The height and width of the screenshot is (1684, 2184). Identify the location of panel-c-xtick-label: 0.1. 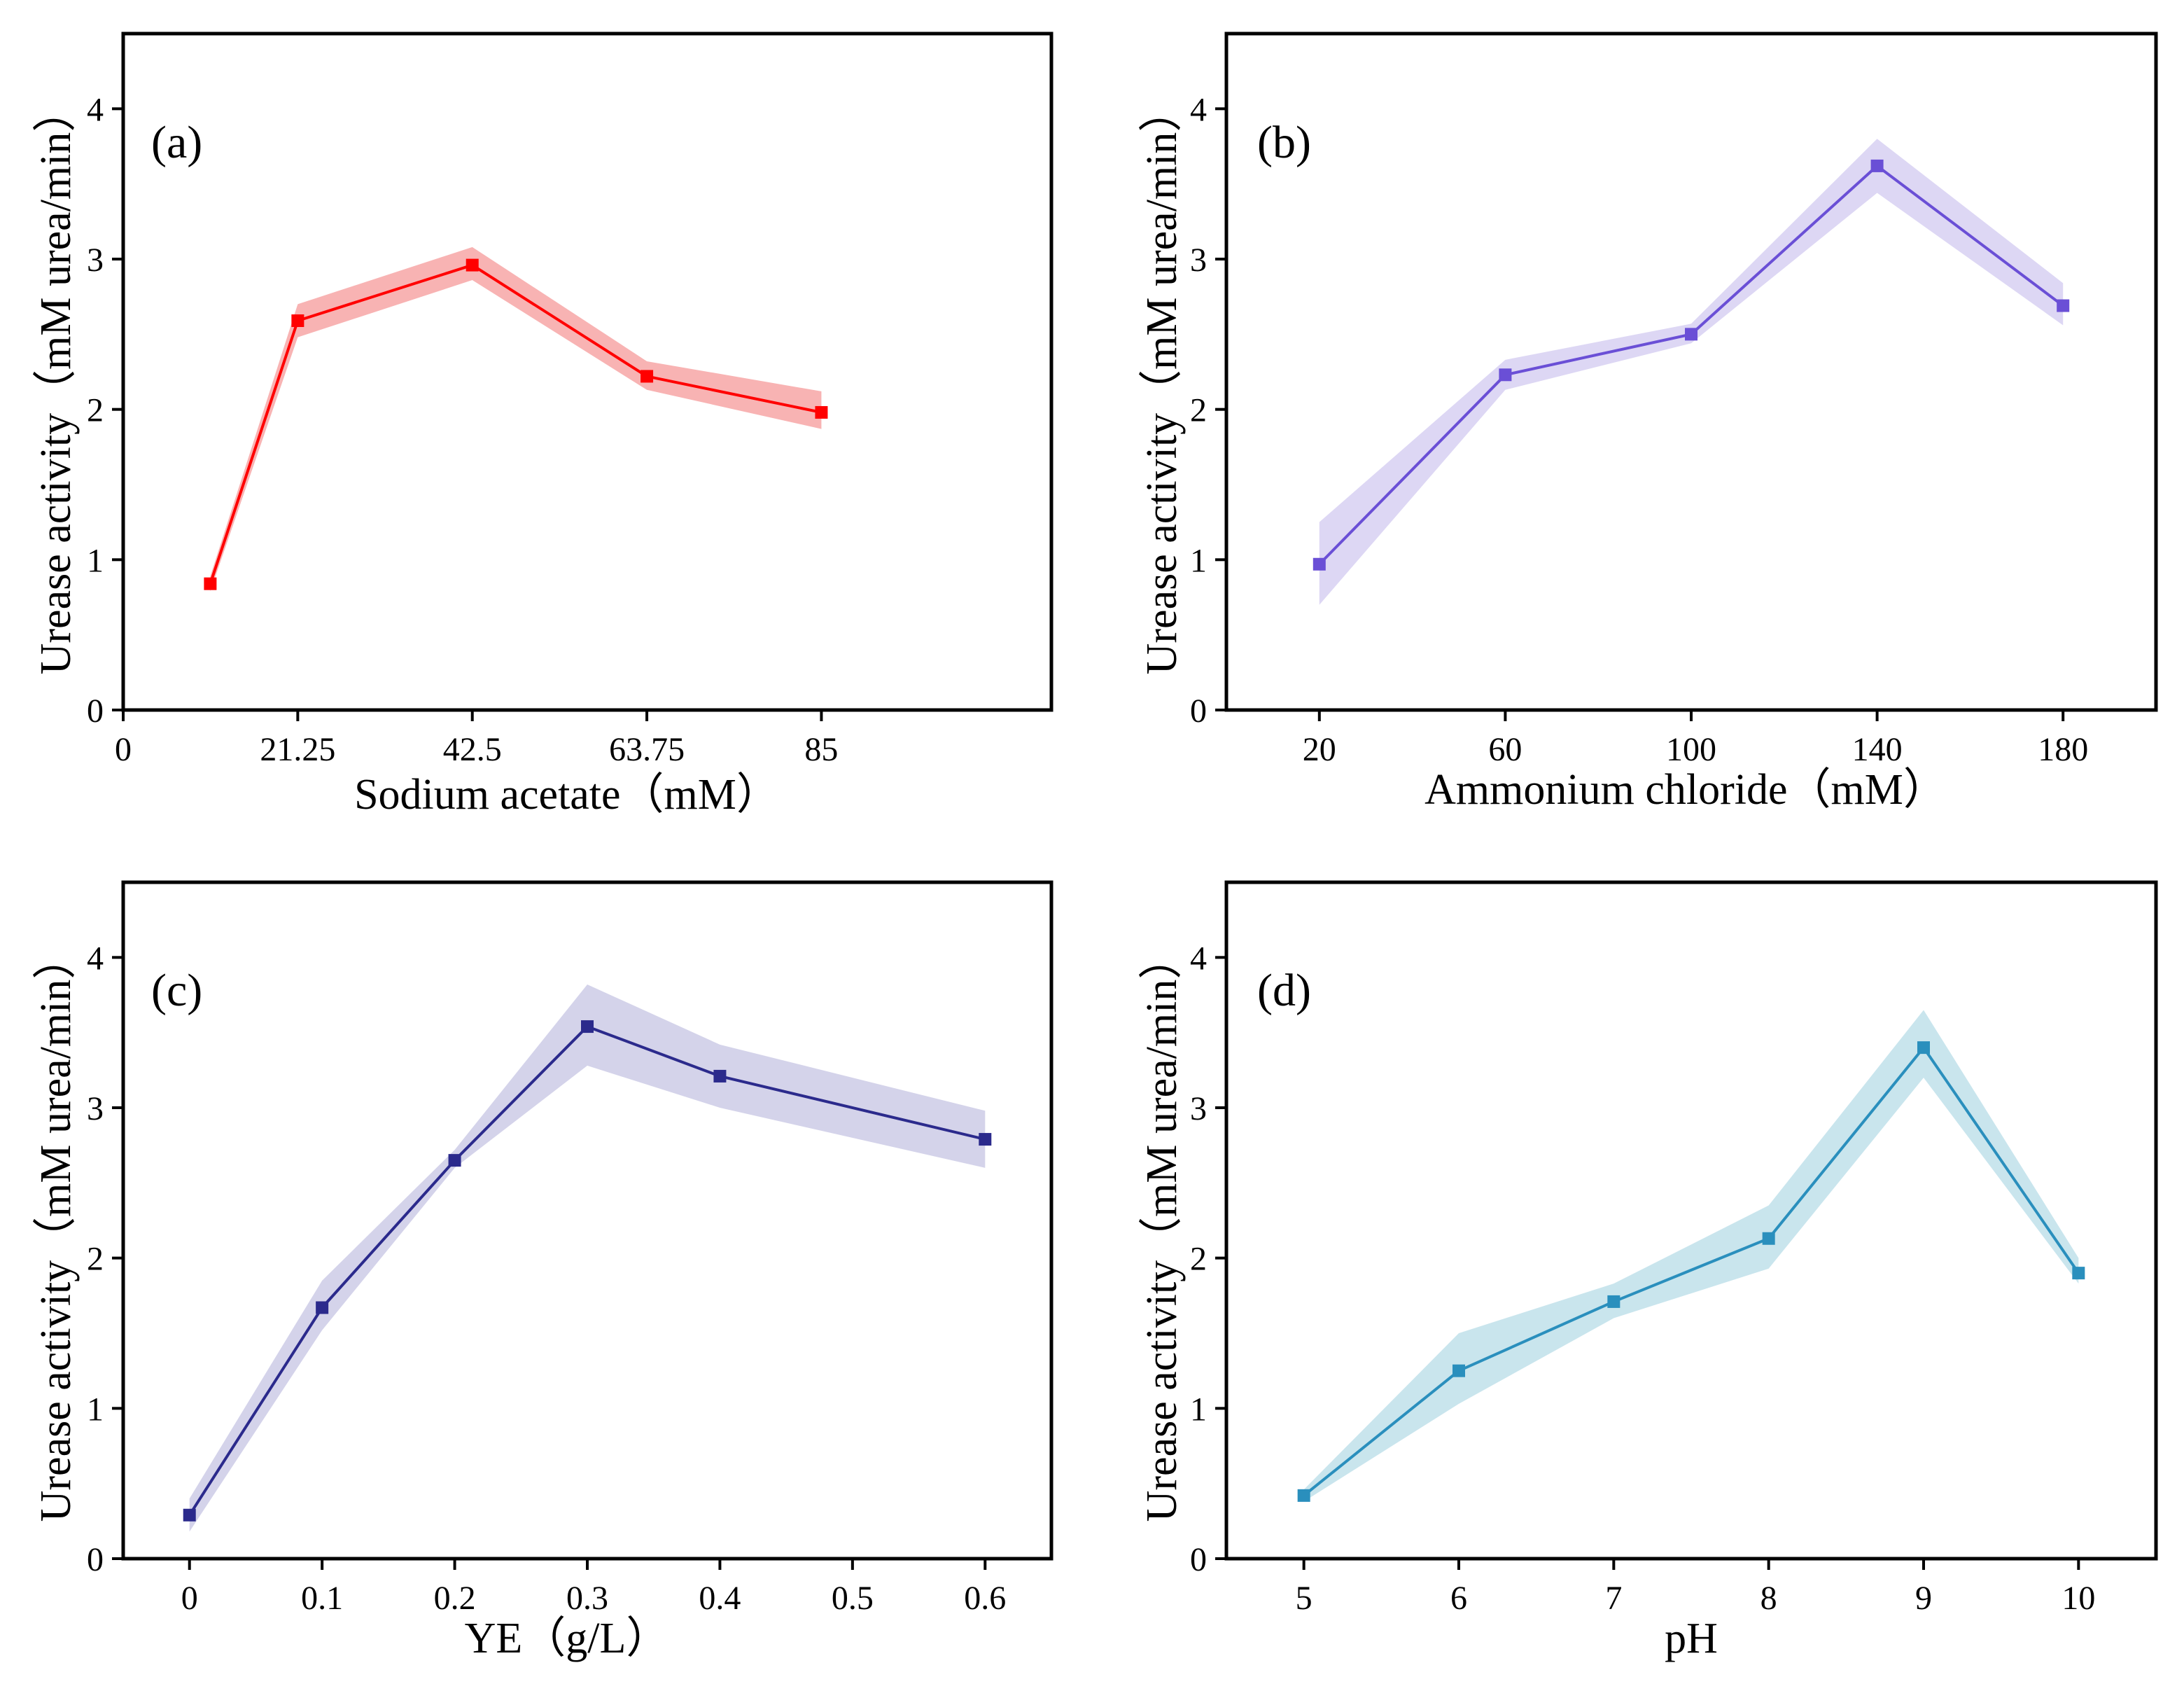
(322, 1598).